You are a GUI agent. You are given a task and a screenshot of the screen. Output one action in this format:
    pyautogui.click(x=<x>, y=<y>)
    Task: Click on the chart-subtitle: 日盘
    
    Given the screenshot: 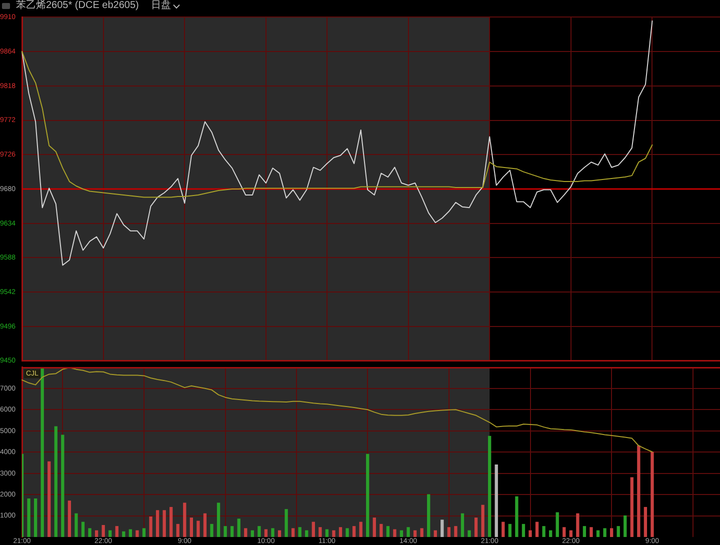 What is the action you would take?
    pyautogui.click(x=160, y=6)
    